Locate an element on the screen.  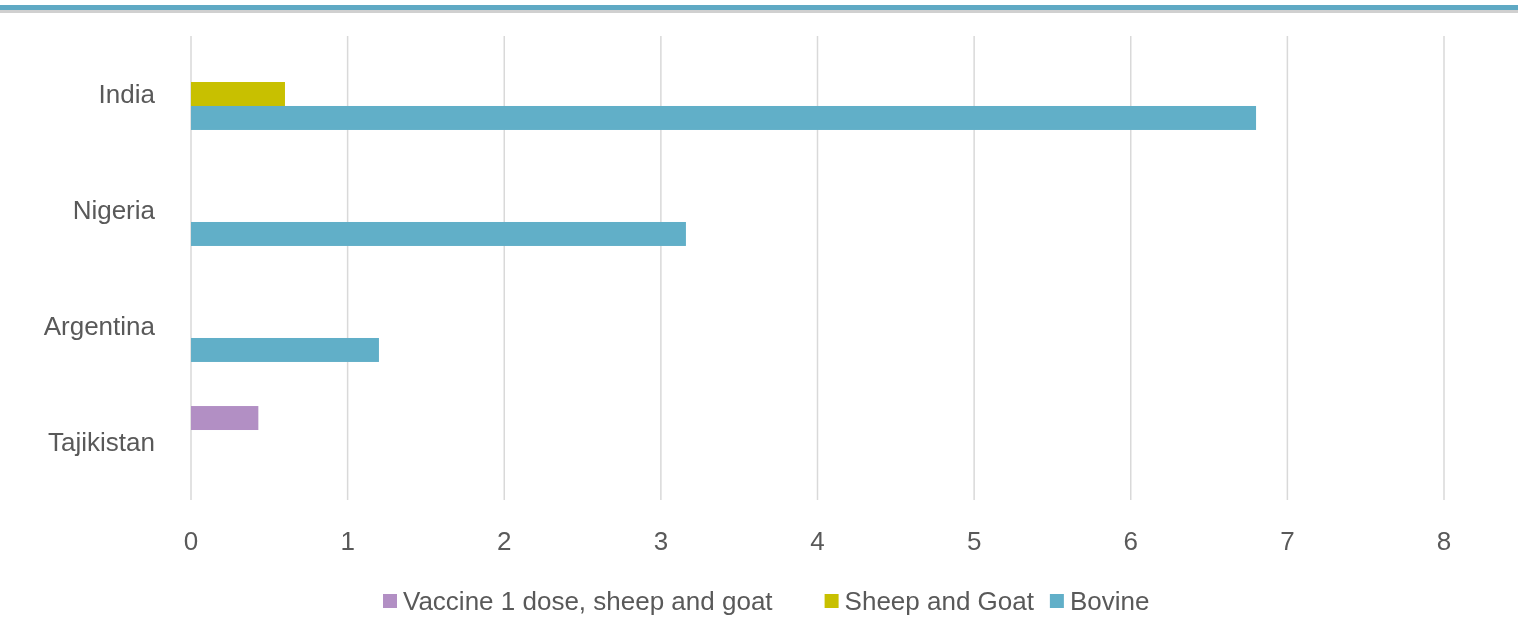
x-tick-label: 0 is located at coordinates (191, 541).